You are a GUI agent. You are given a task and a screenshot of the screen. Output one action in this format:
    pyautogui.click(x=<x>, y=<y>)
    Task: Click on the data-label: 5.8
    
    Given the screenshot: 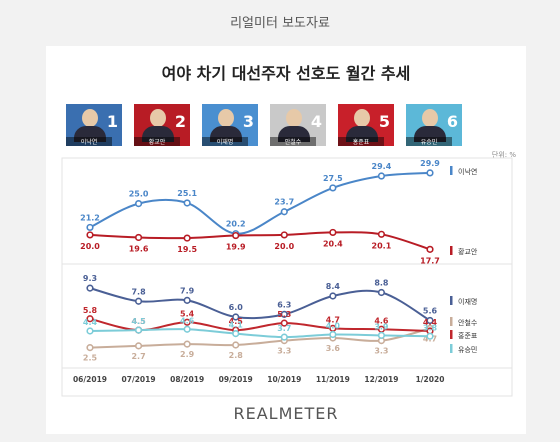 What is the action you would take?
    pyautogui.click(x=90, y=310)
    